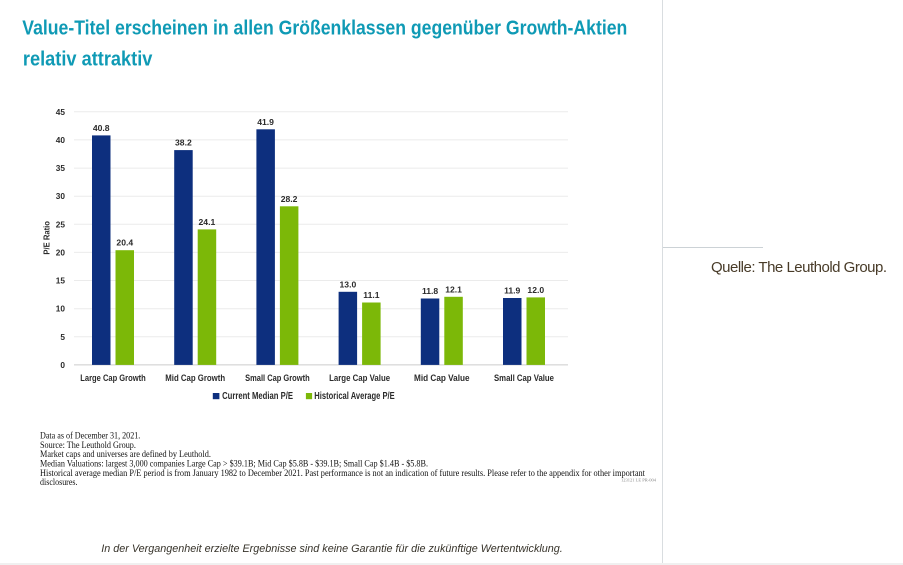  Describe the element at coordinates (257, 396) in the screenshot. I see `svg-text: Current Median P/E` at that location.